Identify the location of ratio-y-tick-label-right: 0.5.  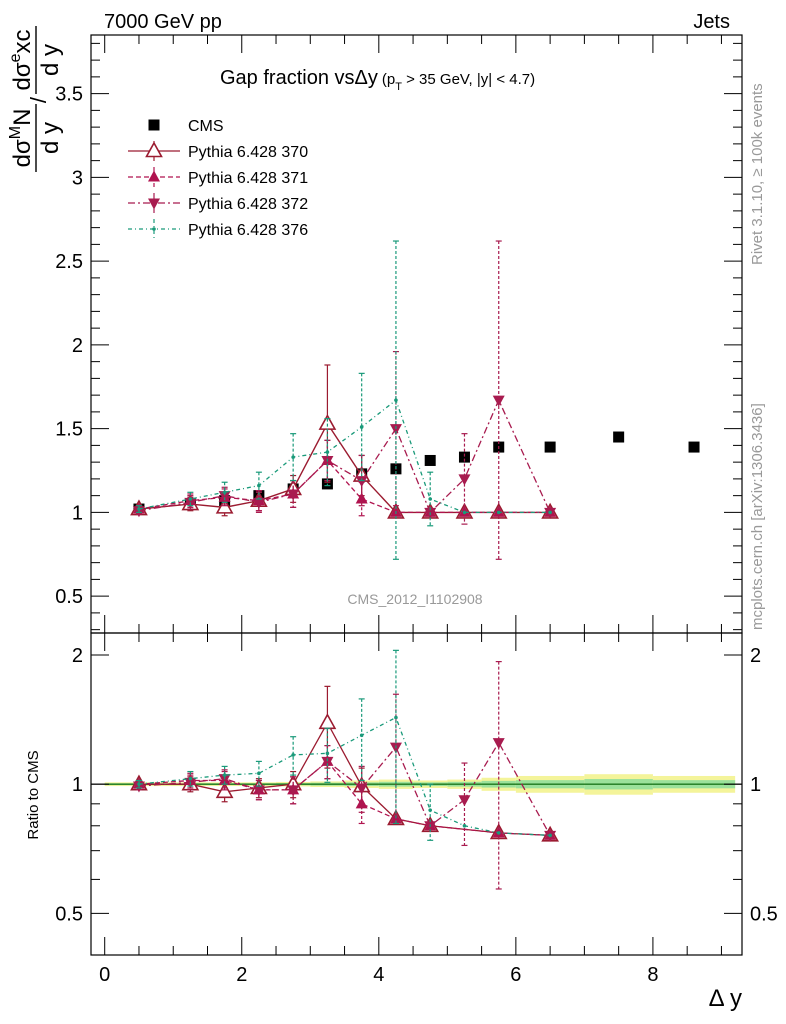
(764, 914).